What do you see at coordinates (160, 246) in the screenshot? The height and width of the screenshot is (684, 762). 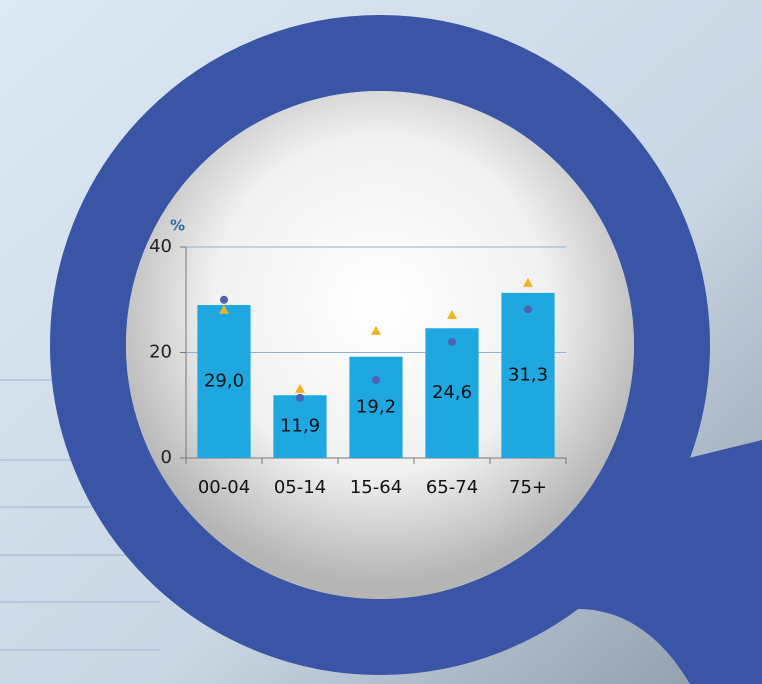 I see `y-tick-label: 40` at bounding box center [160, 246].